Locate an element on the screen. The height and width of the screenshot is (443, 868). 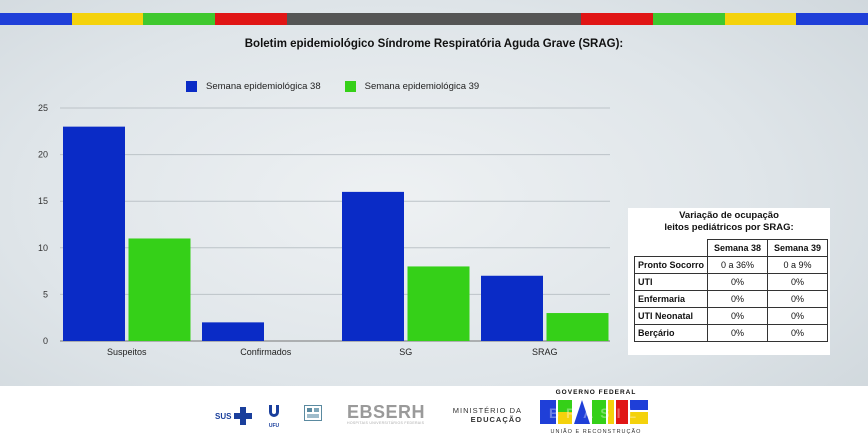
row-label: Enfermaria is located at coordinates (671, 299).